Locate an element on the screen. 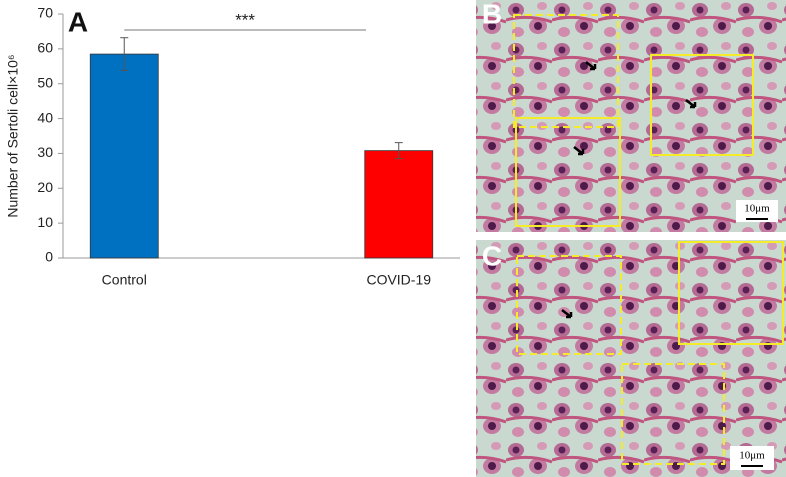 This screenshot has width=786, height=477. y-tick-label: 50 is located at coordinates (45, 82).